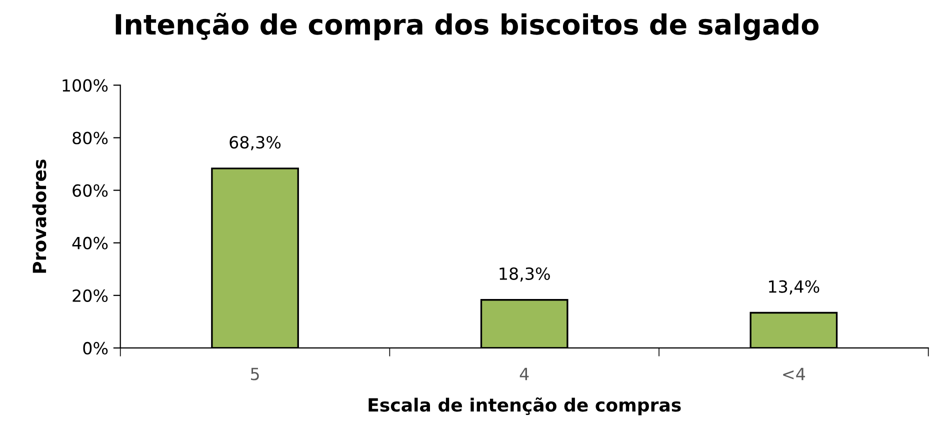 The image size is (933, 428). I want to click on chart-title: Intenção de compra dos biscoitos de salgado, so click(467, 26).